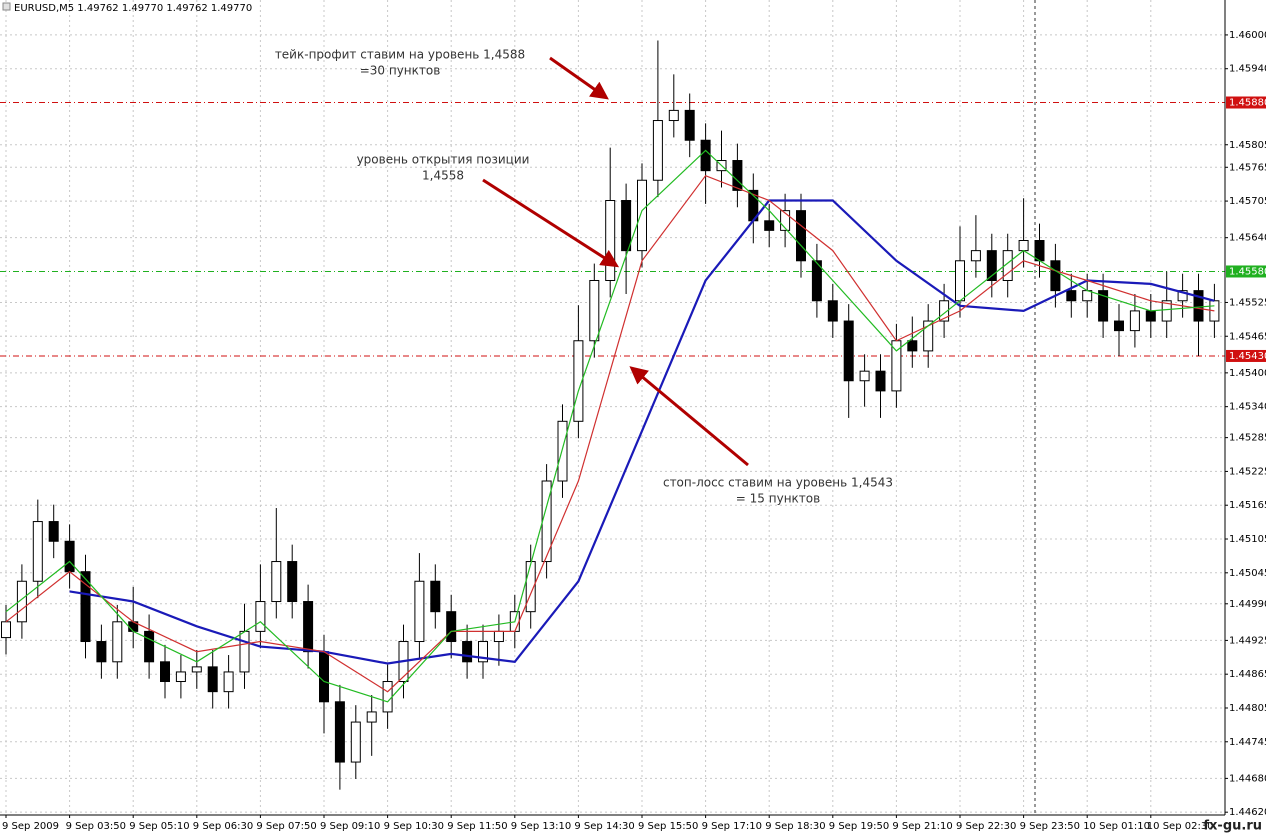  I want to click on annotation: =30 пунктов, so click(400, 71).